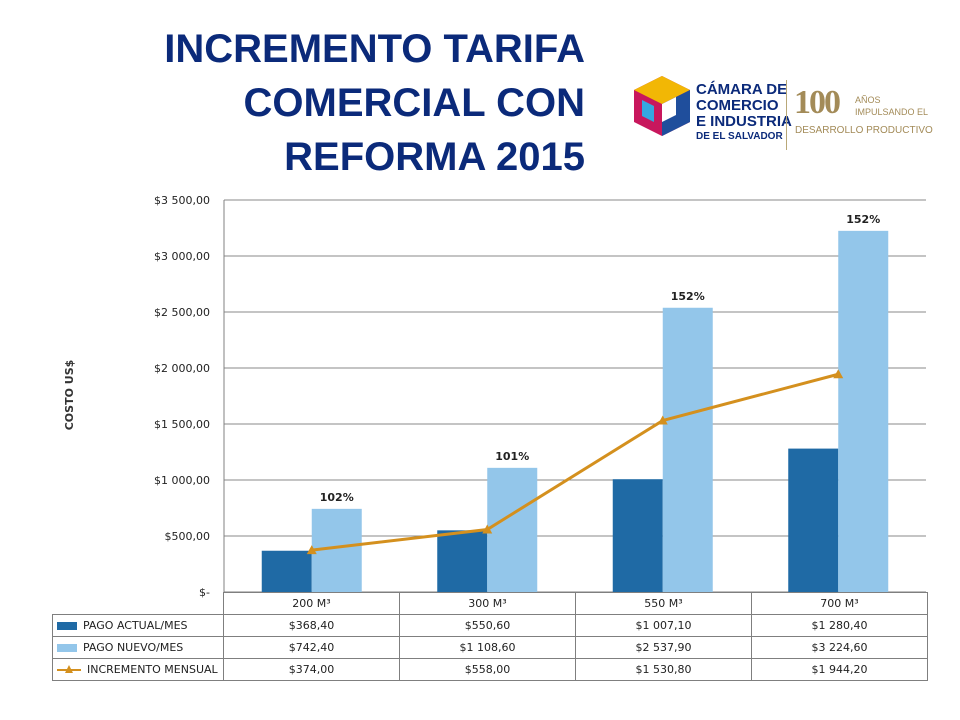 The width and height of the screenshot is (960, 720). Describe the element at coordinates (891, 106) in the screenshot. I see `anniversary-years: AÑOS IMPULSANDO EL` at that location.